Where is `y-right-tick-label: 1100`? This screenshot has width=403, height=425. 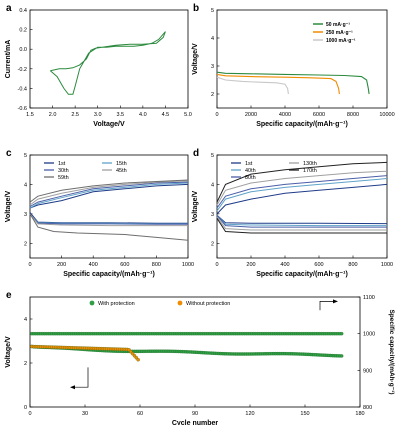
y-right-tick-label: 1100 is located at coordinates (369, 298).